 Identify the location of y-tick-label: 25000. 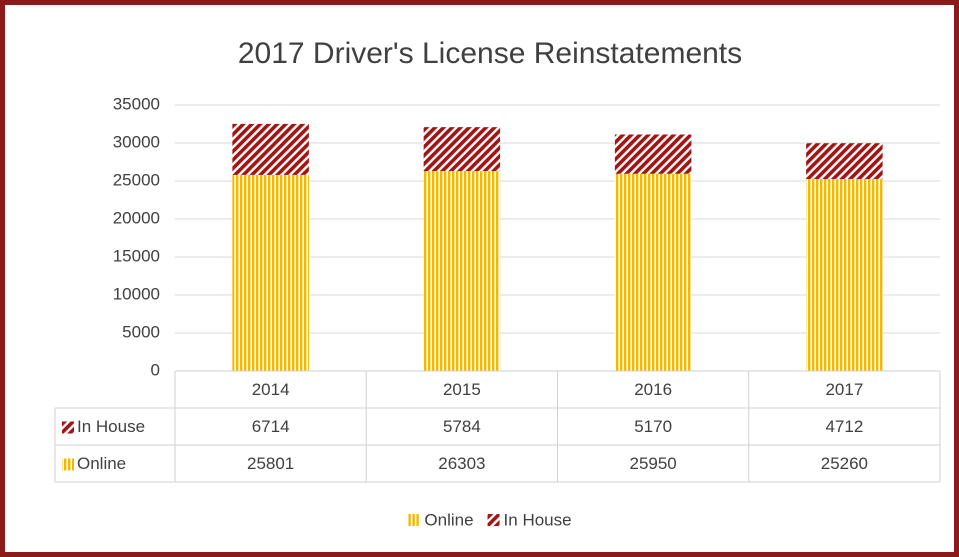
(136, 179).